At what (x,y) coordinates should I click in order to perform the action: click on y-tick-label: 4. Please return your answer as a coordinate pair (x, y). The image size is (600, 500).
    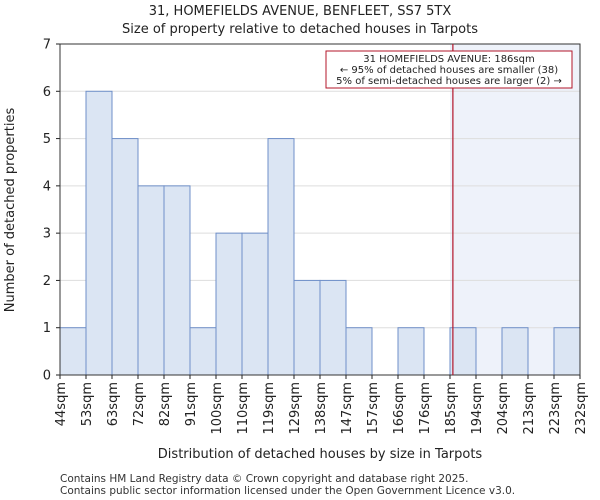
    Looking at the image, I should click on (47, 186).